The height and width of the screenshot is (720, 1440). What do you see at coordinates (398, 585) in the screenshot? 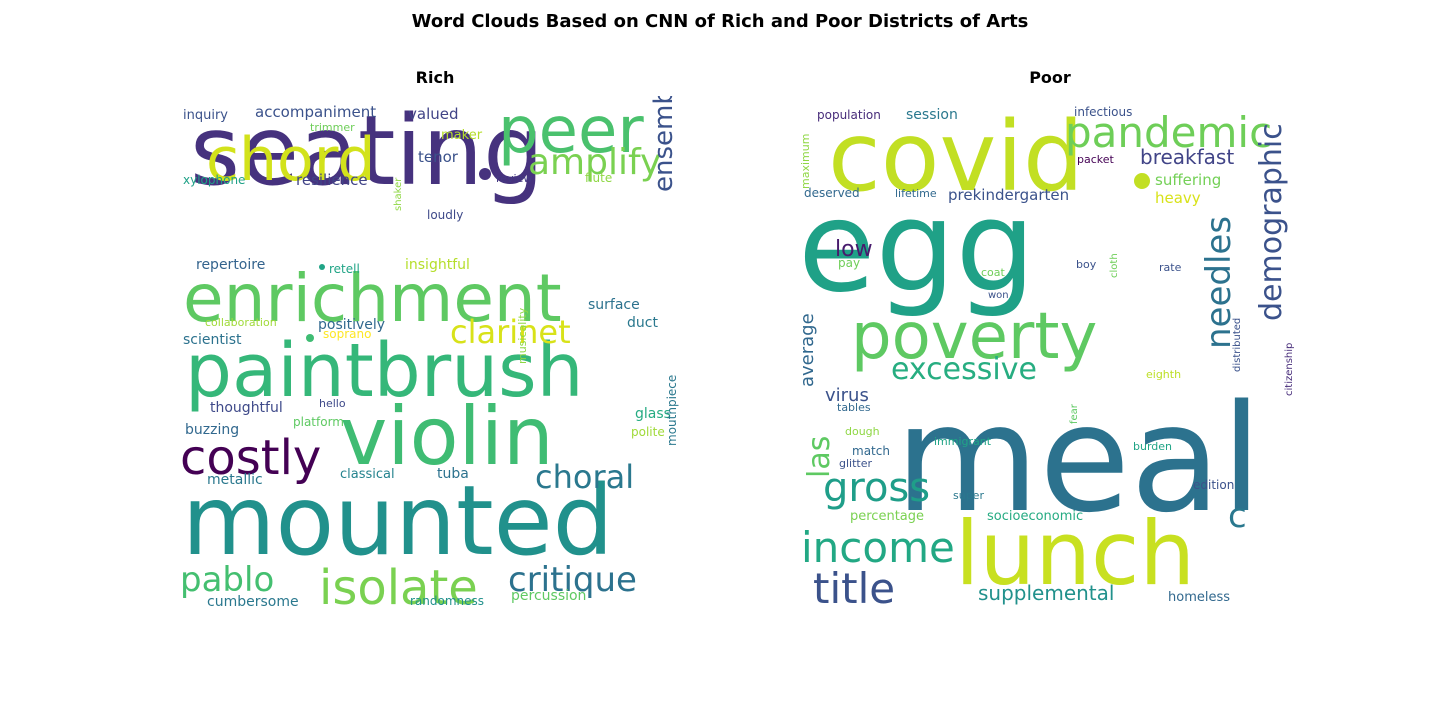
I see `word-rich-isolate: isolate` at bounding box center [398, 585].